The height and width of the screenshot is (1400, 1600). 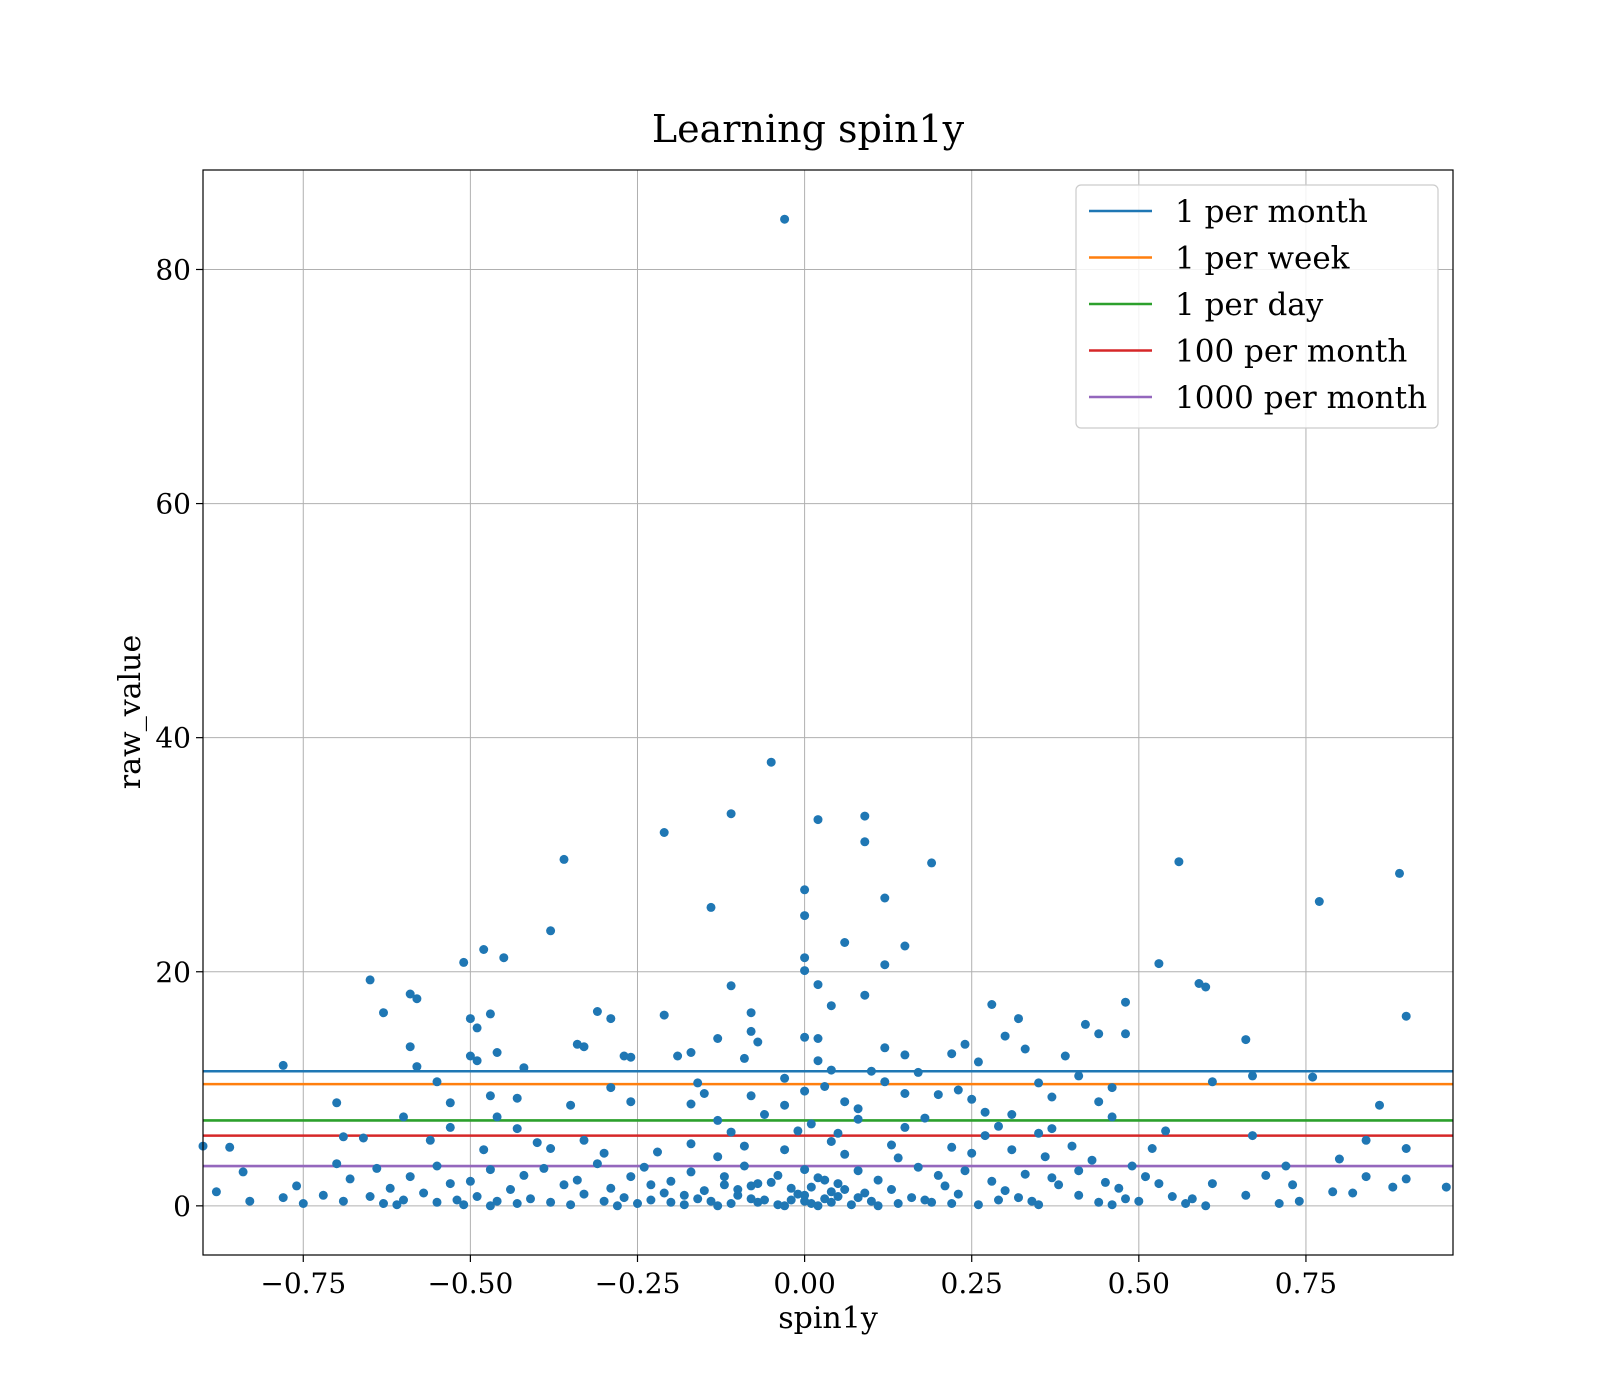 What do you see at coordinates (808, 129) in the screenshot?
I see `chart-title: Learning spin1y` at bounding box center [808, 129].